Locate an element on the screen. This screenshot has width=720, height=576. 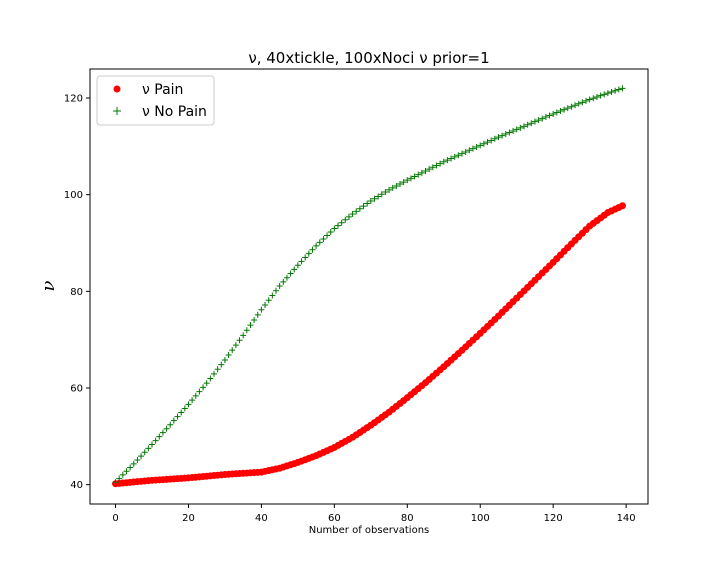
pain-point is located at coordinates (622, 206).